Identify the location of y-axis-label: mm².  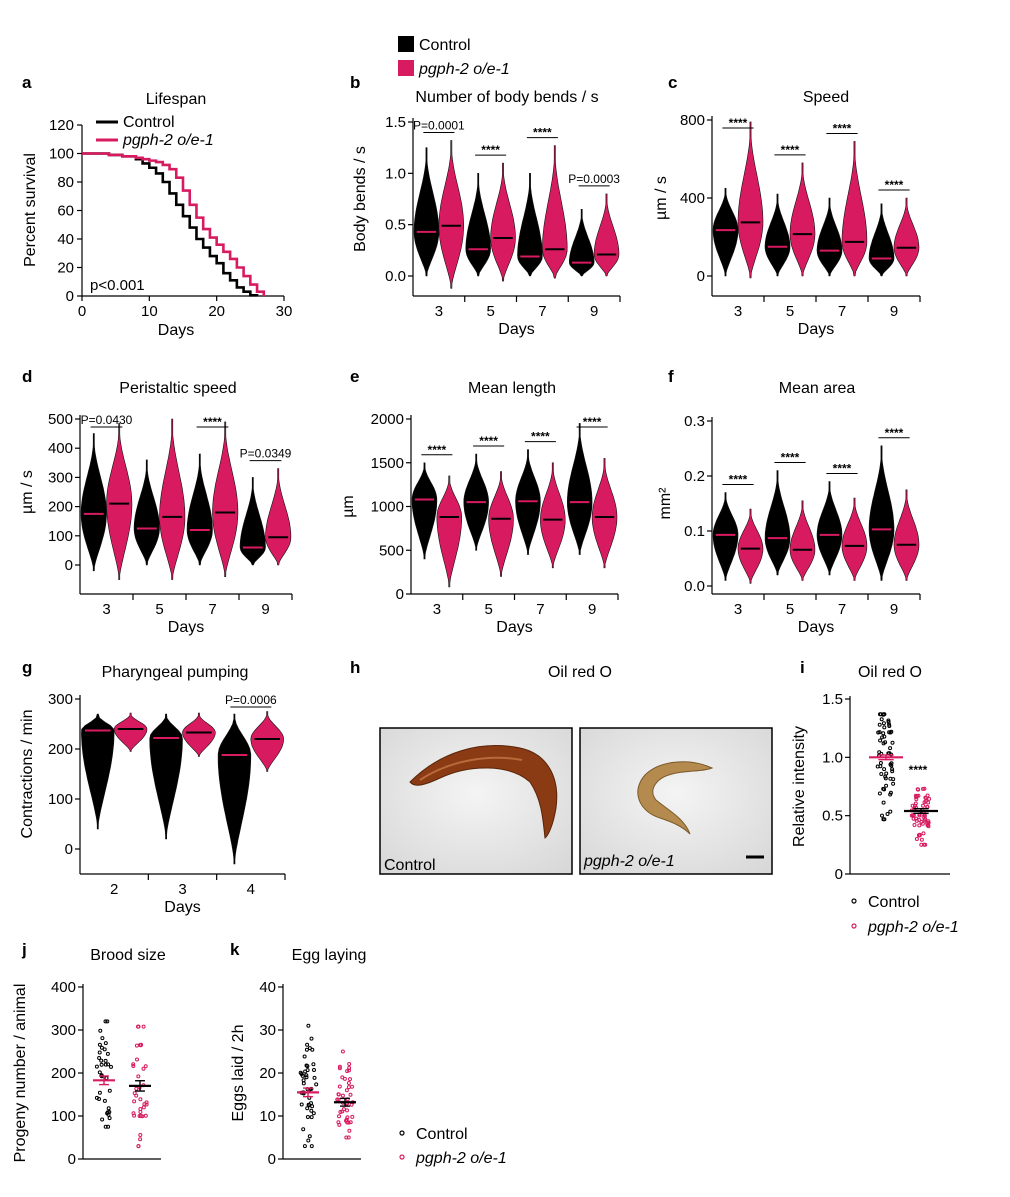
(665, 503).